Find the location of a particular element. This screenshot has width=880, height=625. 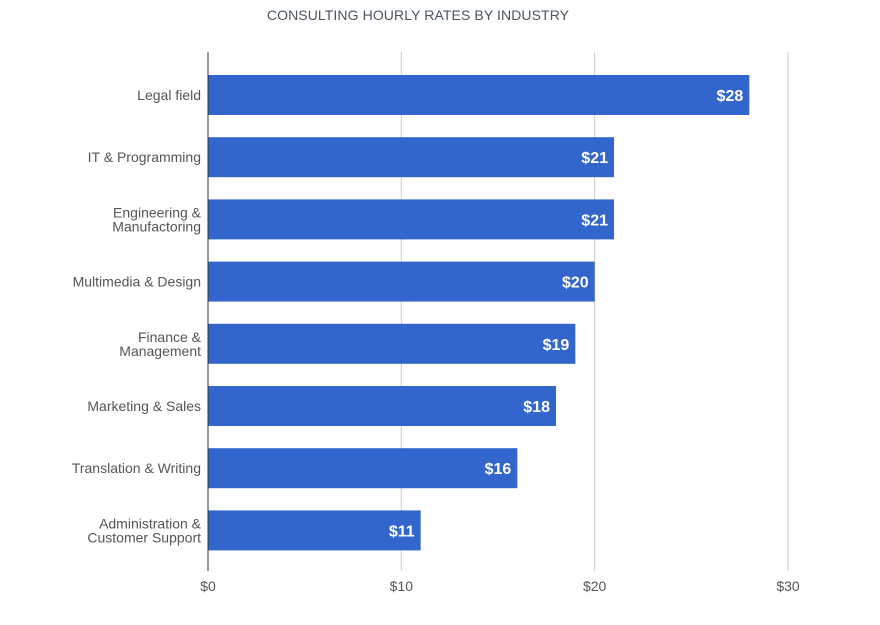

data-label-0: $28 is located at coordinates (730, 96).